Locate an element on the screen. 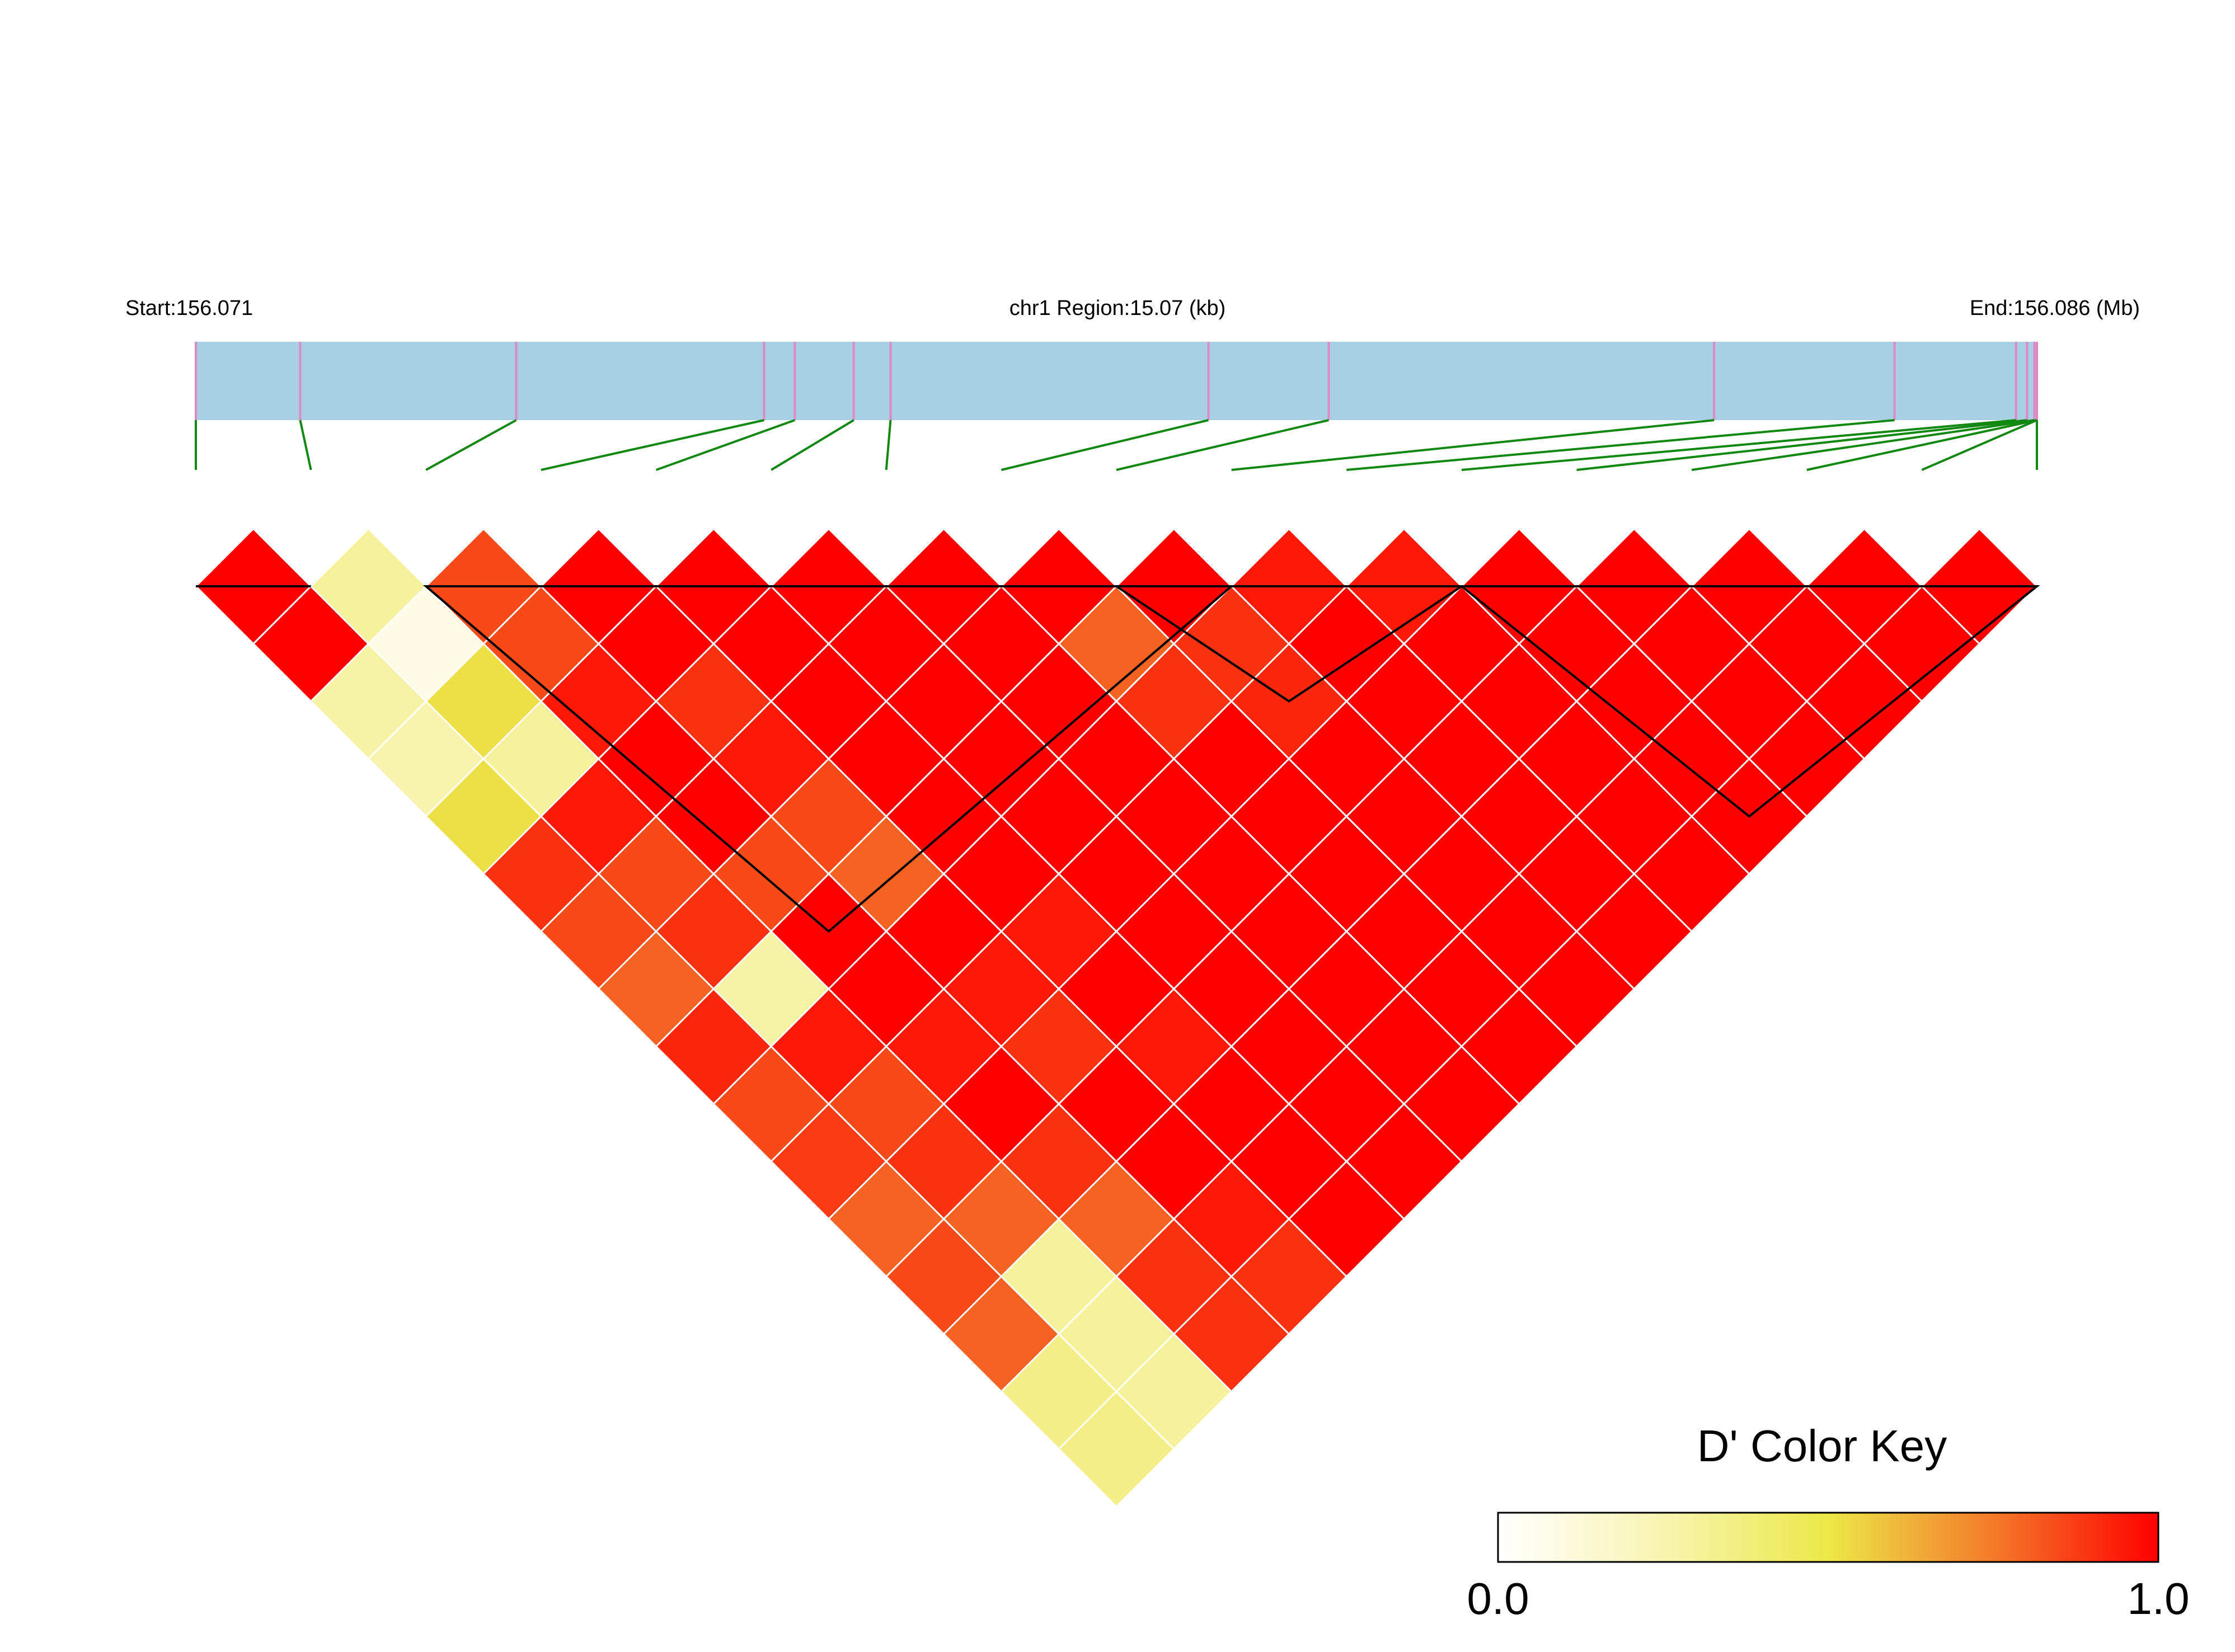 The height and width of the screenshot is (1652, 2235). region-title: chr1 Region:15.07 (kb) is located at coordinates (1117, 308).